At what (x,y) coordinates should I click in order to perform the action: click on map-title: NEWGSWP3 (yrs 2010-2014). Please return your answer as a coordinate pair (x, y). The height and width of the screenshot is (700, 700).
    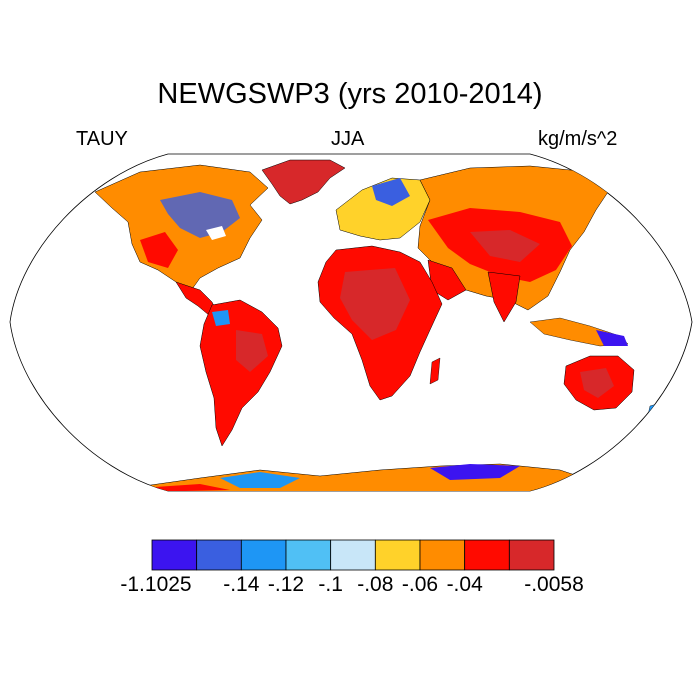
    Looking at the image, I should click on (350, 94).